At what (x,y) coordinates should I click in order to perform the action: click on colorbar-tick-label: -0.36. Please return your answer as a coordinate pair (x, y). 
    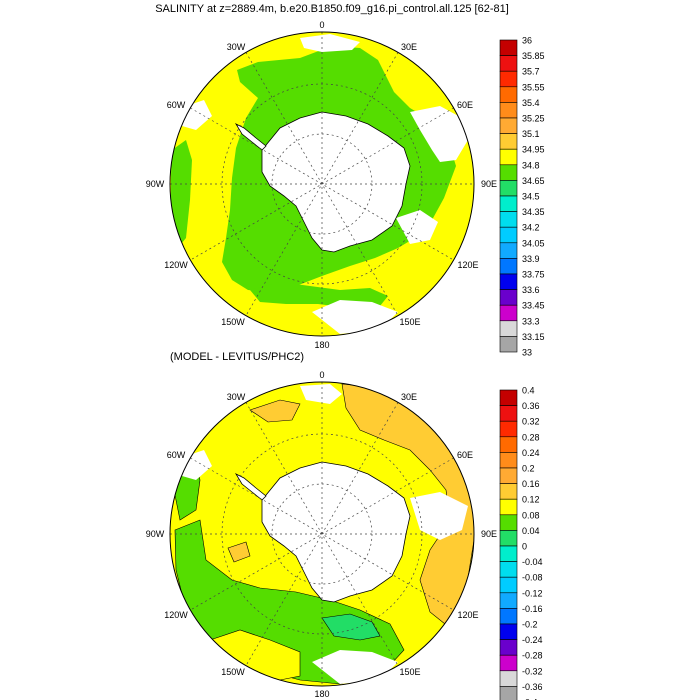
    Looking at the image, I should click on (532, 687).